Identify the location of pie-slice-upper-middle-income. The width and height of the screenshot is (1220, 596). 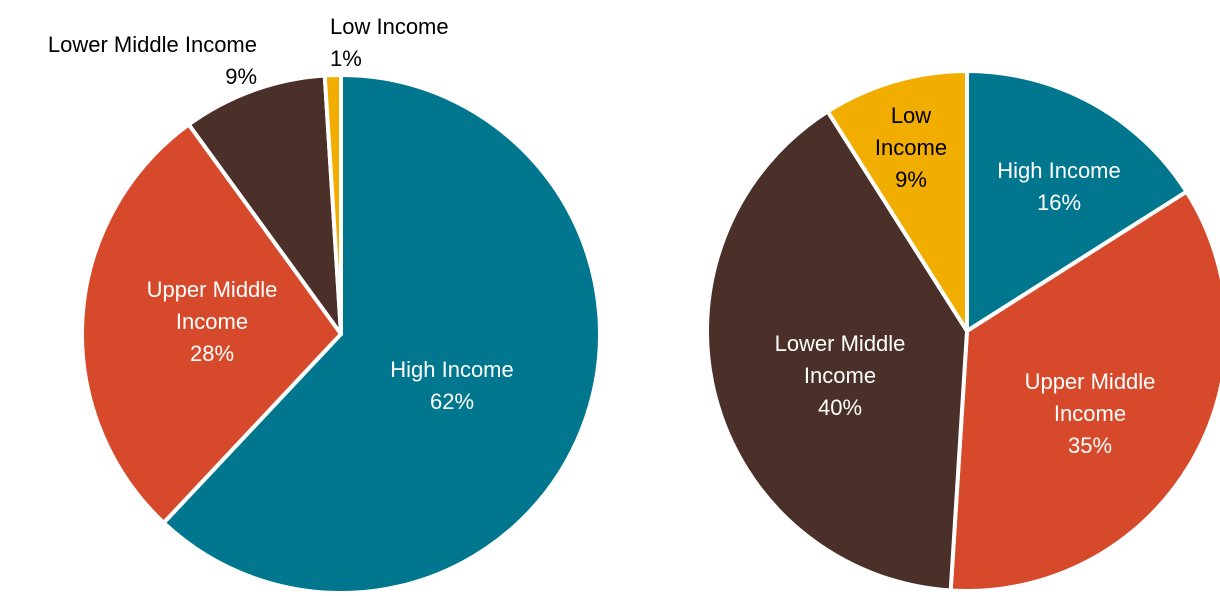
(211, 323).